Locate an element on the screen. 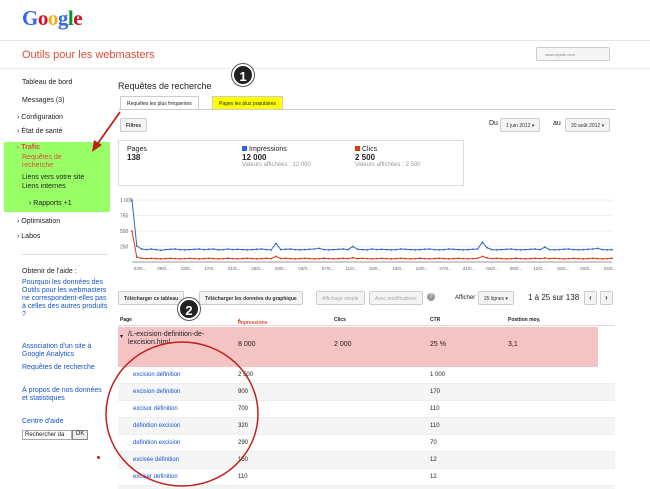 This screenshot has width=650, height=489. query-link: excision definition is located at coordinates (157, 392).